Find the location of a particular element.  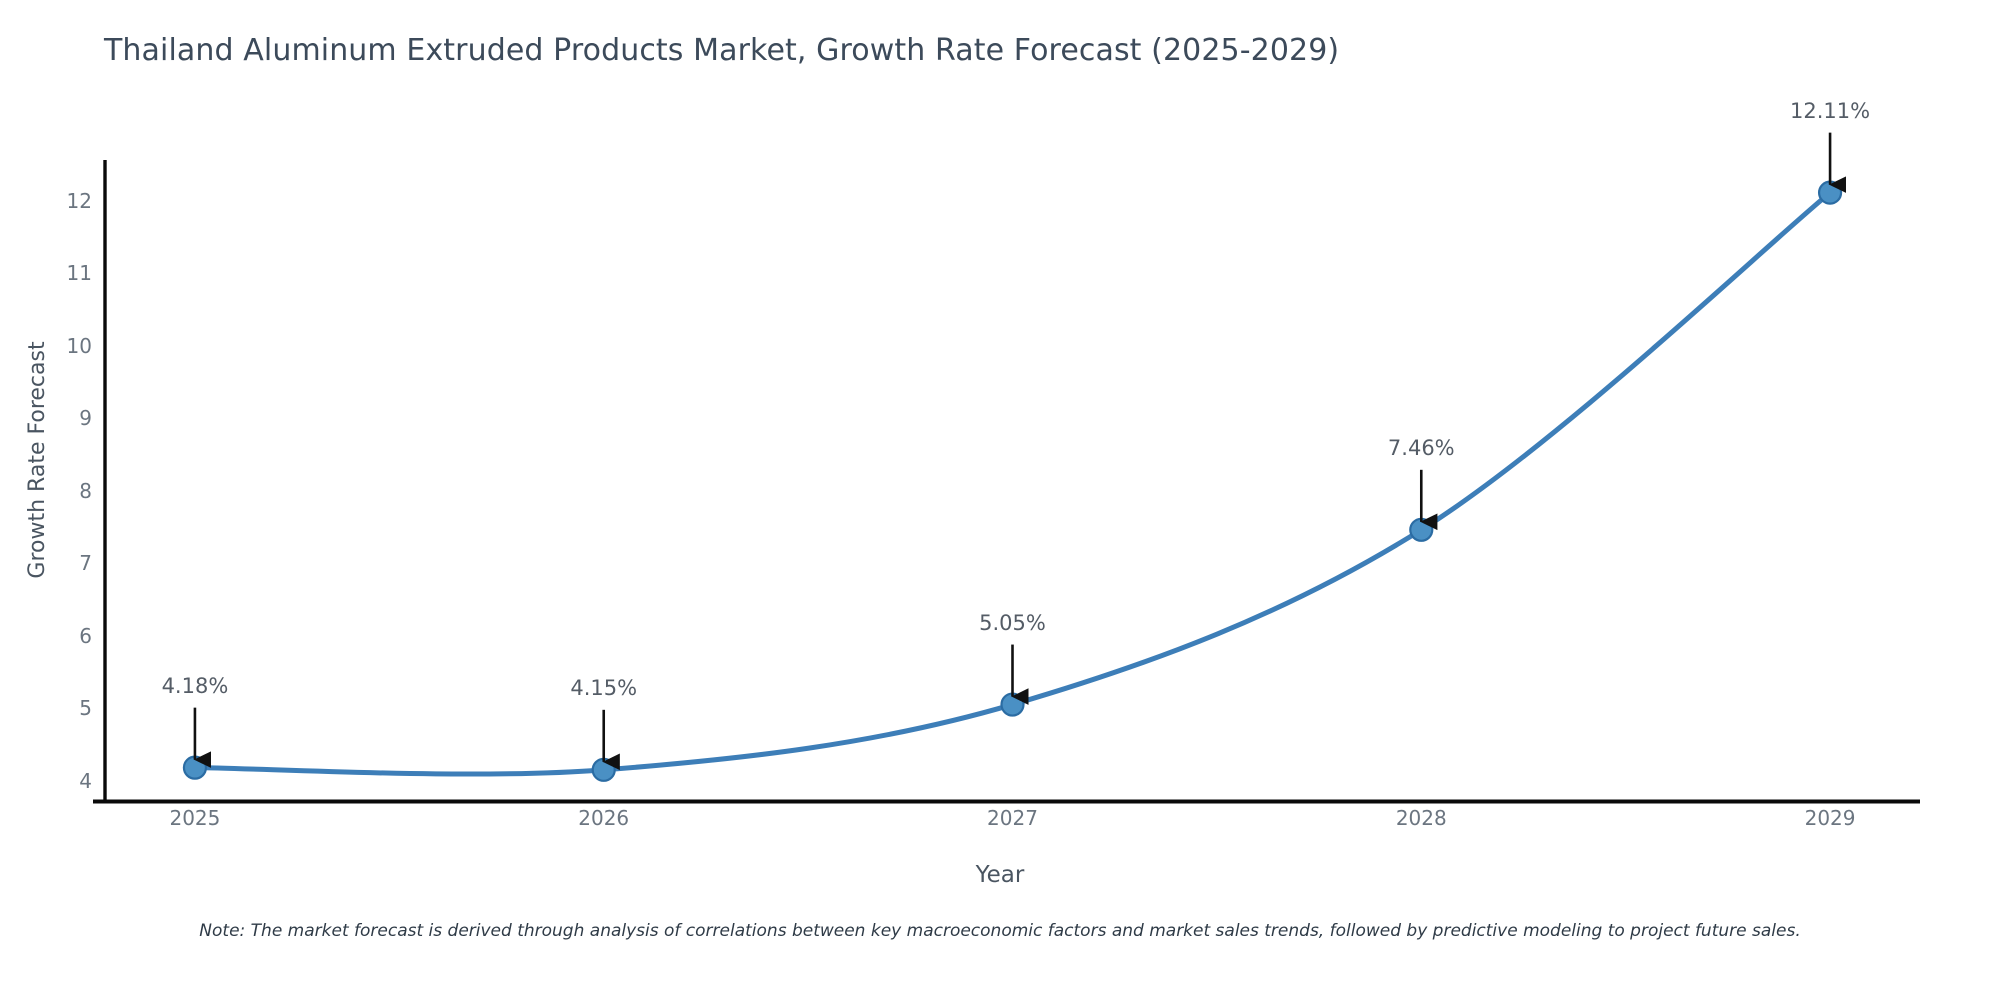

y-tick-label: 4 is located at coordinates (85, 780).